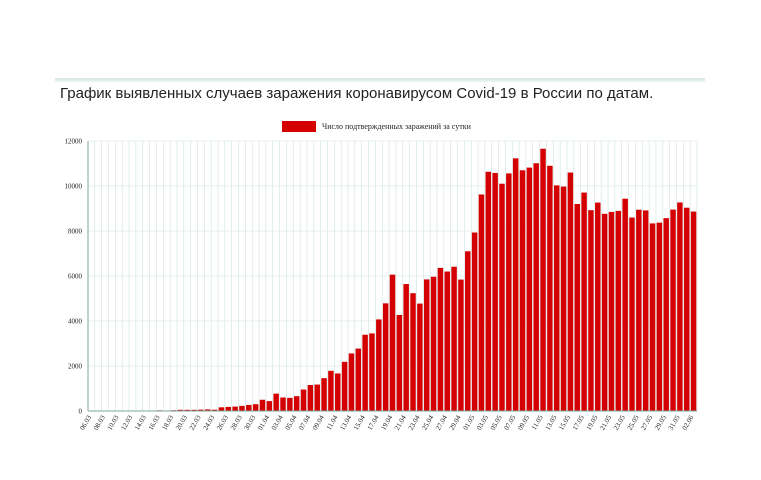  I want to click on x-tick-label: 17.05, so click(578, 423).